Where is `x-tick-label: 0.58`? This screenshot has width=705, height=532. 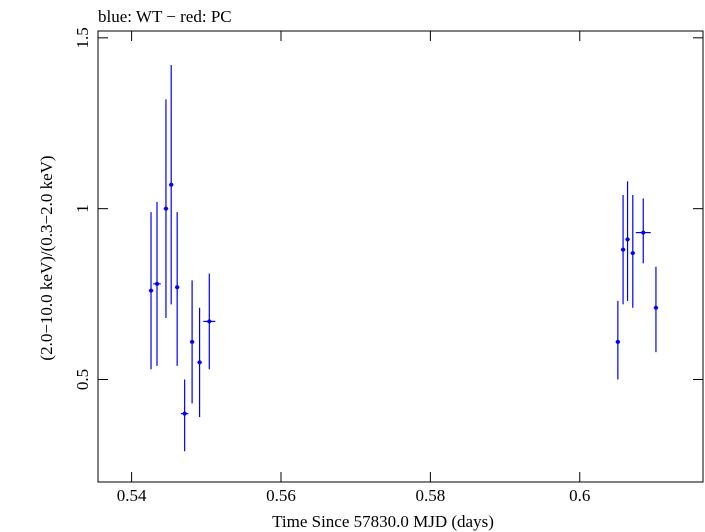
x-tick-label: 0.58 is located at coordinates (431, 495).